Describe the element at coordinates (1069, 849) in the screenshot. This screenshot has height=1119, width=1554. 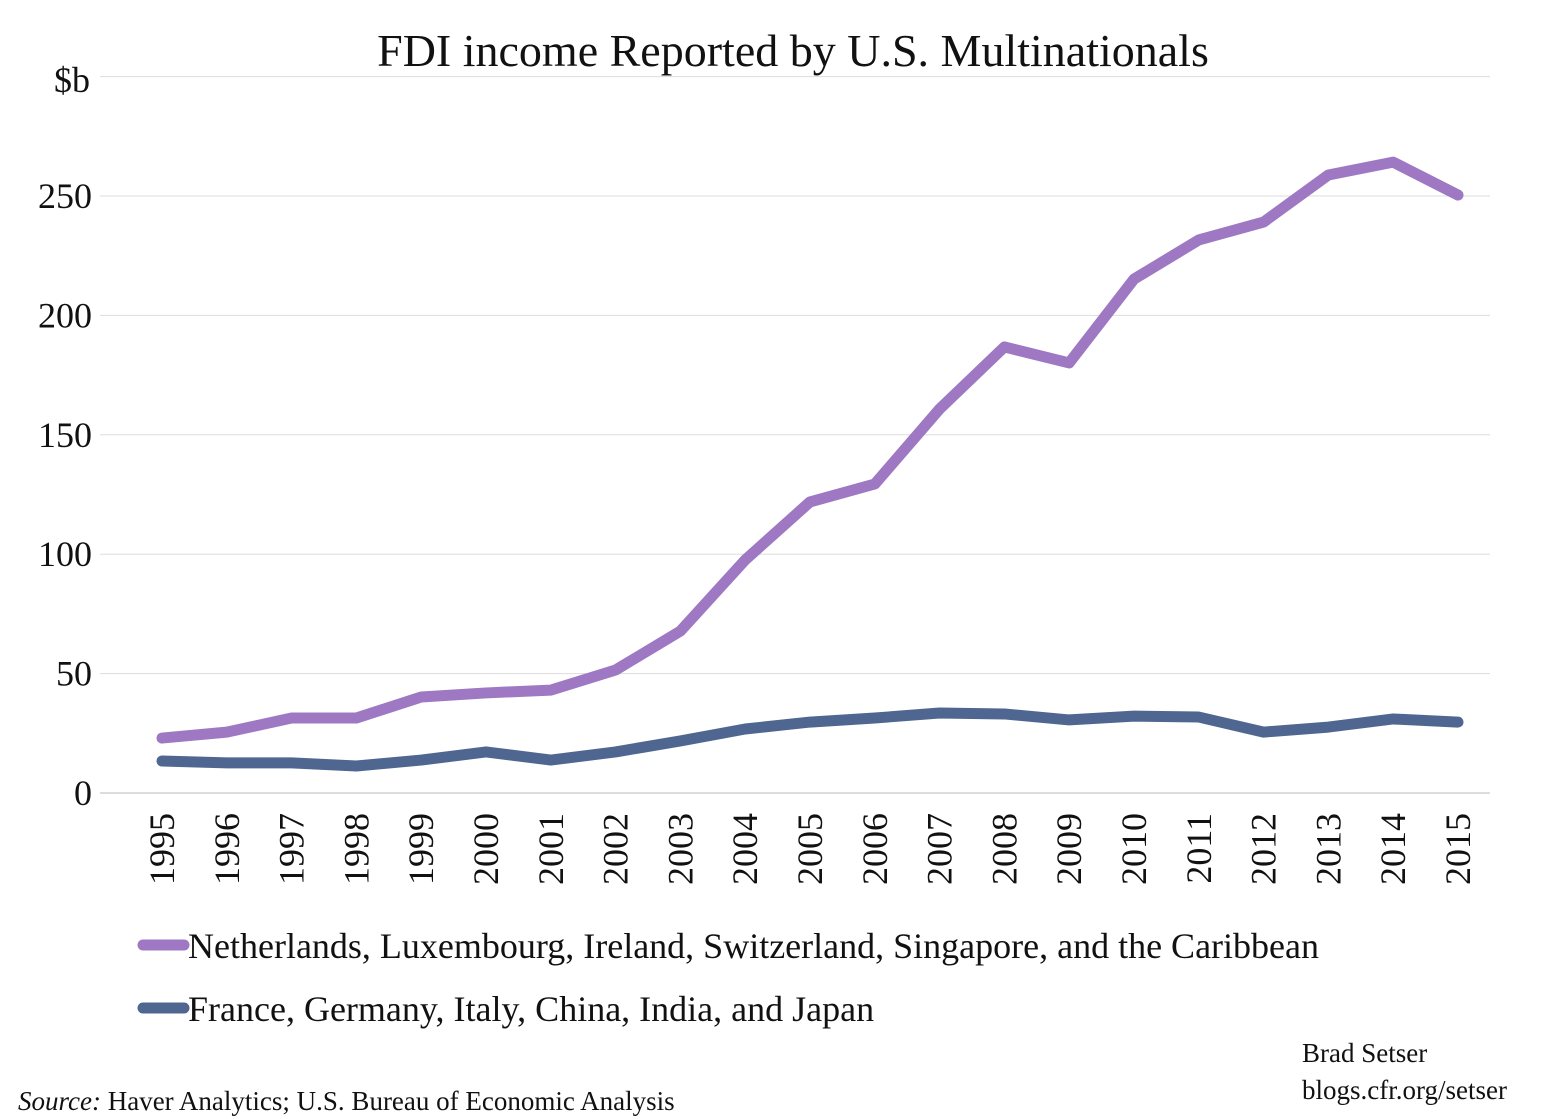
I see `x-tick-label: 2009` at that location.